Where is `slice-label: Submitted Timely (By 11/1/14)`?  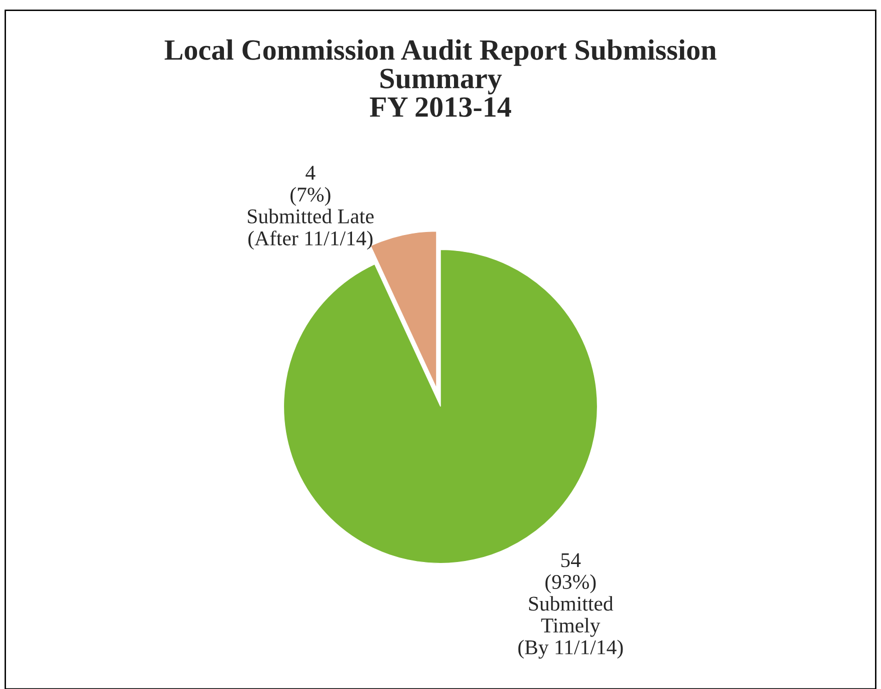
slice-label: Submitted Timely (By 11/1/14) is located at coordinates (570, 627).